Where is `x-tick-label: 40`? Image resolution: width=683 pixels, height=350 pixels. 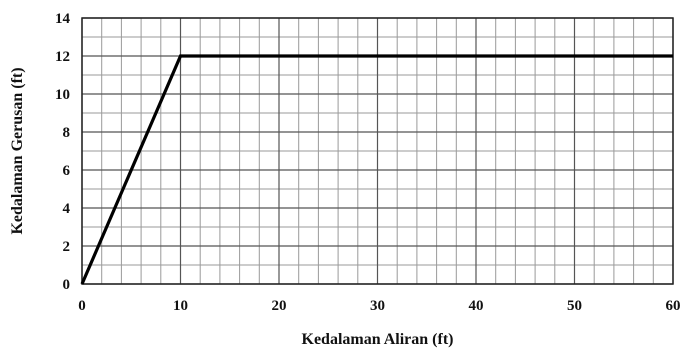 x-tick-label: 40 is located at coordinates (476, 306).